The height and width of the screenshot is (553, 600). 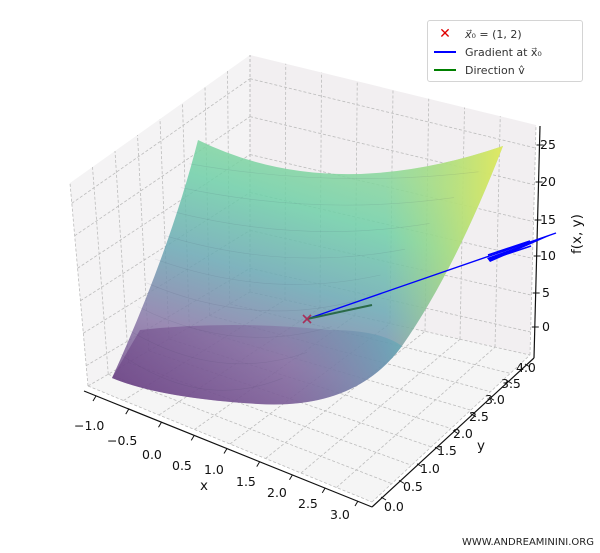 I want to click on x-tick: 1.0, so click(x=214, y=469).